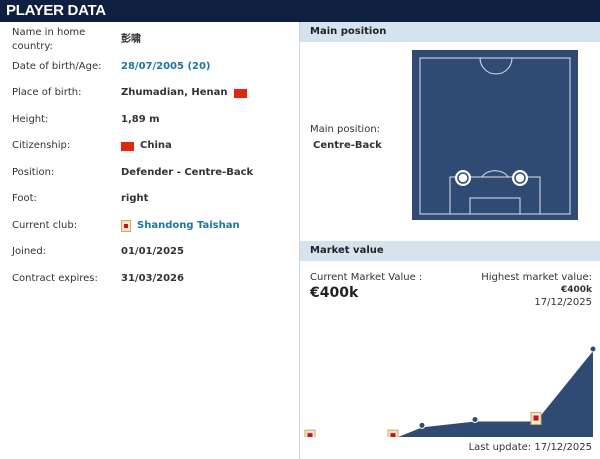 The height and width of the screenshot is (459, 600). I want to click on detail-value-wrap: Shandong Taishan, so click(180, 226).